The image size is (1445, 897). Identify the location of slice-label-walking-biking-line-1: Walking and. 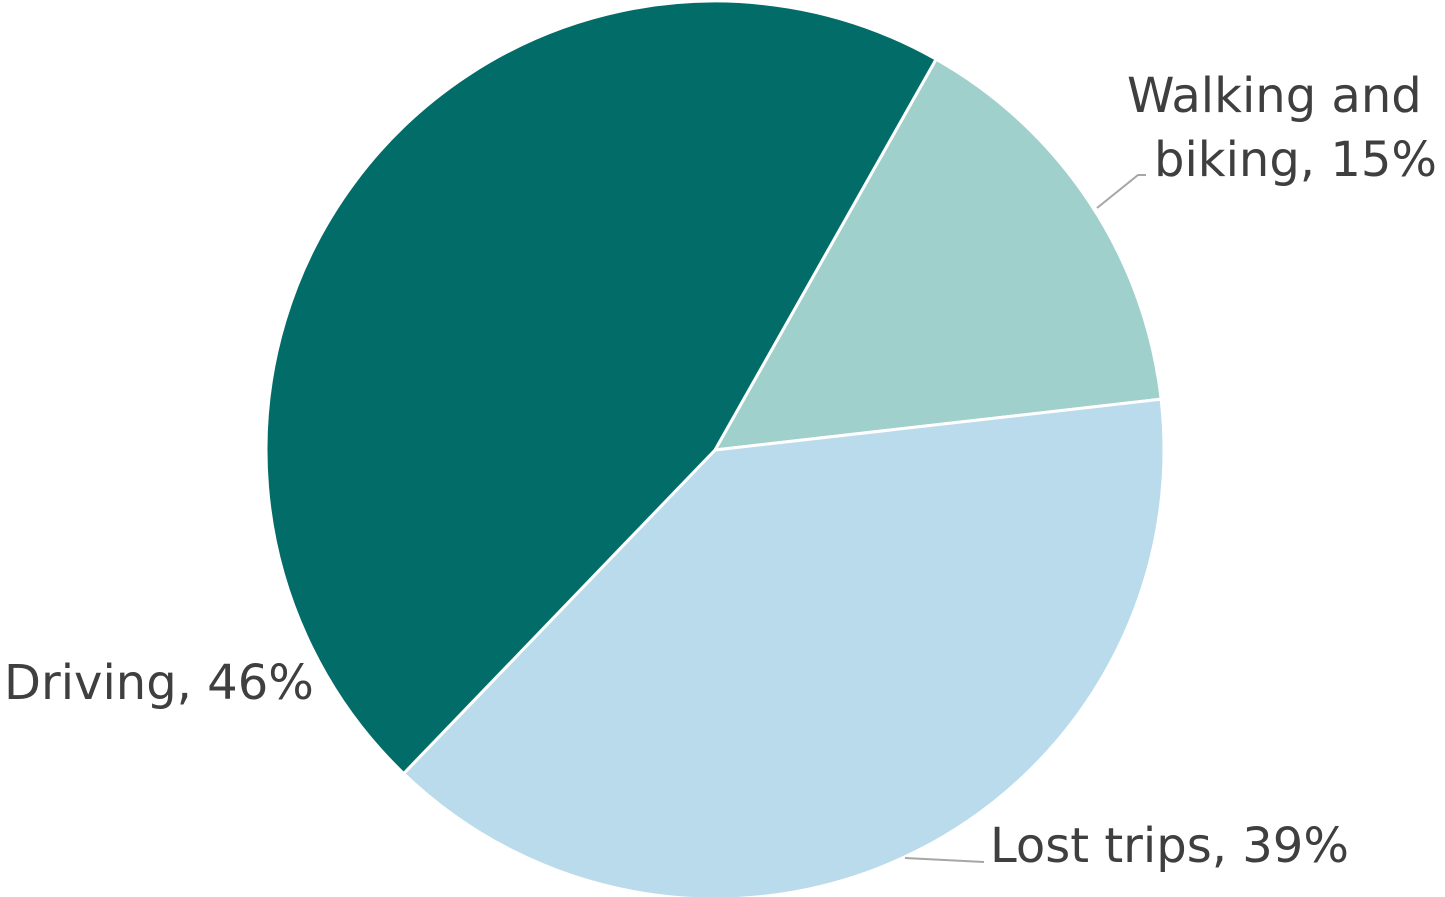
(1274, 96).